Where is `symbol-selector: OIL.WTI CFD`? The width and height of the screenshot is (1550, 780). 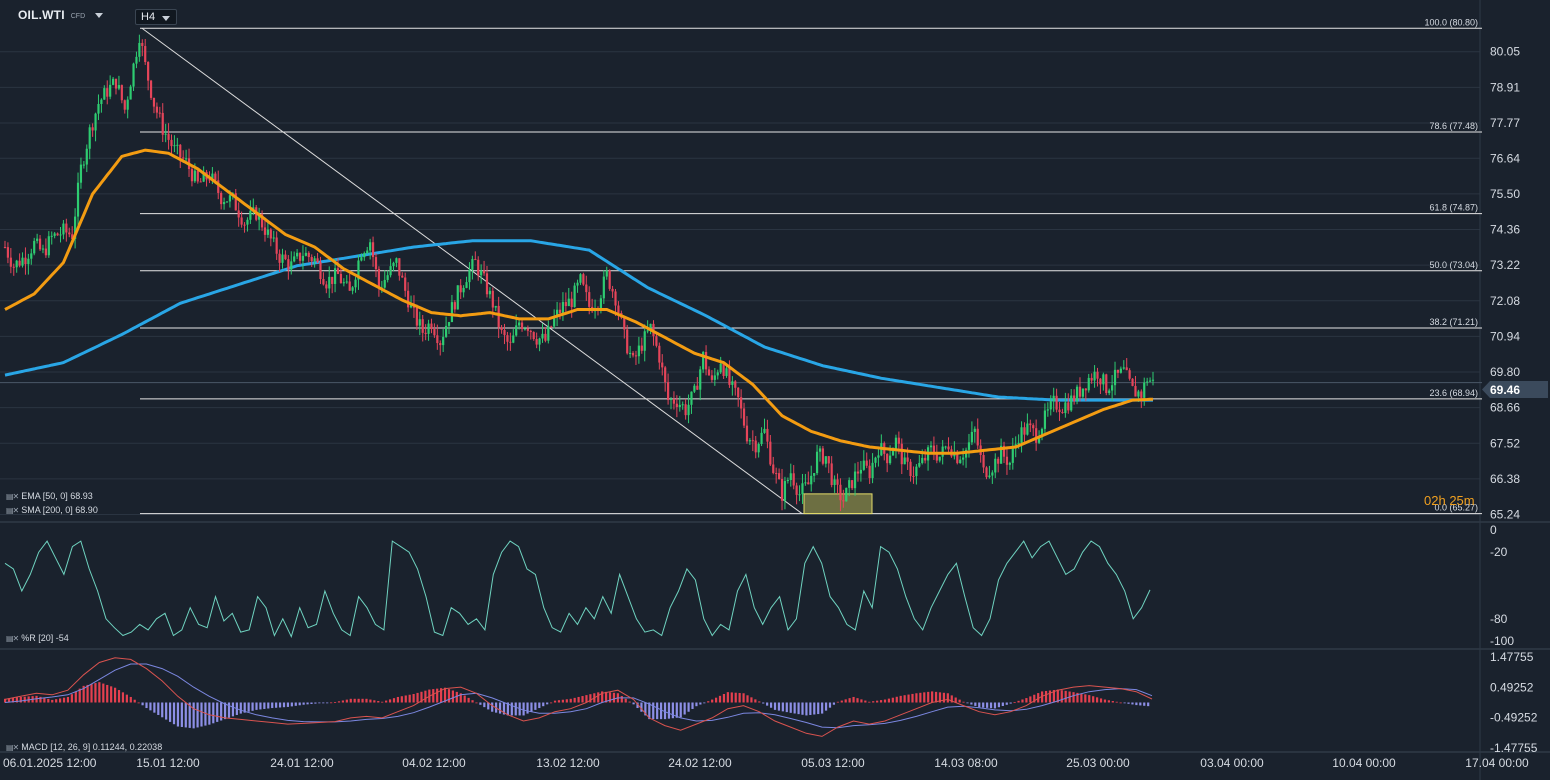
symbol-selector: OIL.WTI CFD is located at coordinates (61, 15).